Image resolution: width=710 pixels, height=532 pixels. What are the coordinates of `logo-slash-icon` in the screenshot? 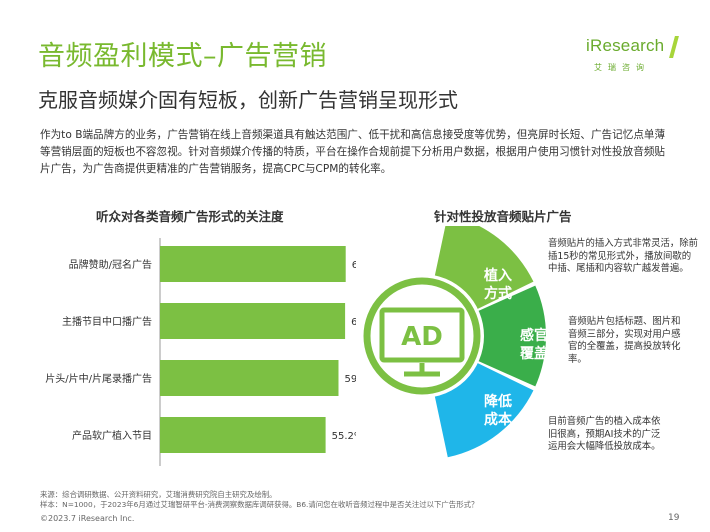 It's located at (674, 47).